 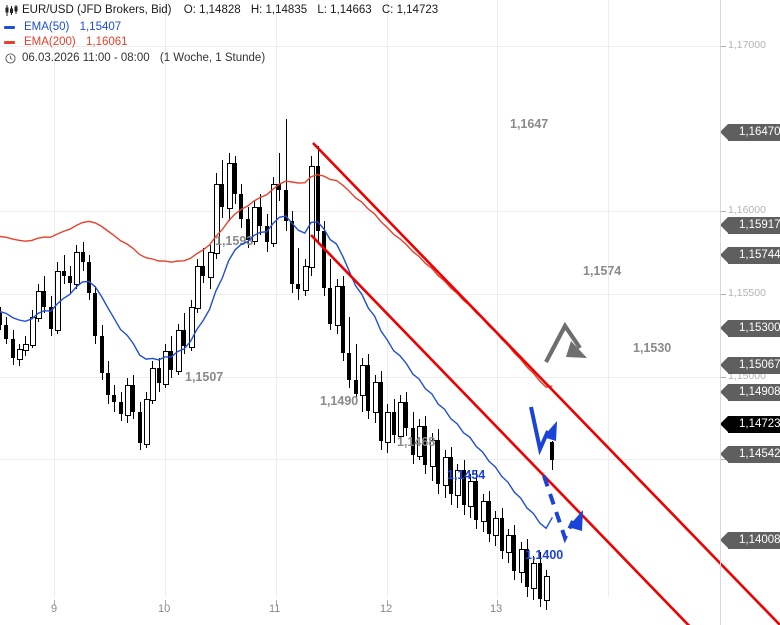 What do you see at coordinates (339, 401) in the screenshot?
I see `sr-level-label: 1,1490` at bounding box center [339, 401].